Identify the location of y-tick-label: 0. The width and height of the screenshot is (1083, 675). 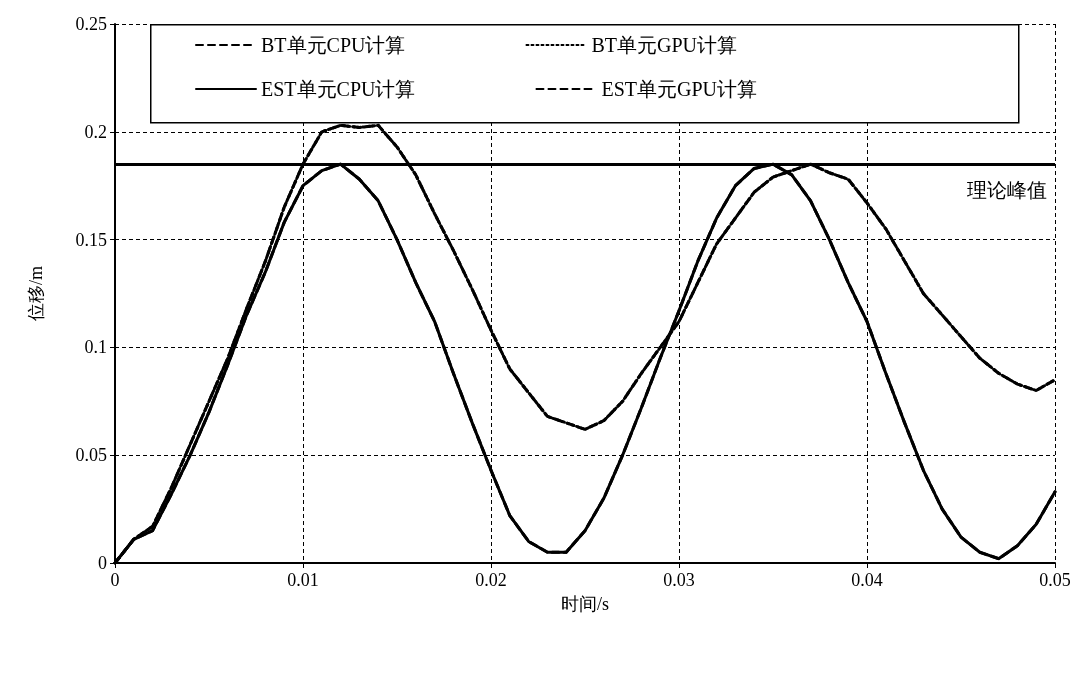
(102, 563).